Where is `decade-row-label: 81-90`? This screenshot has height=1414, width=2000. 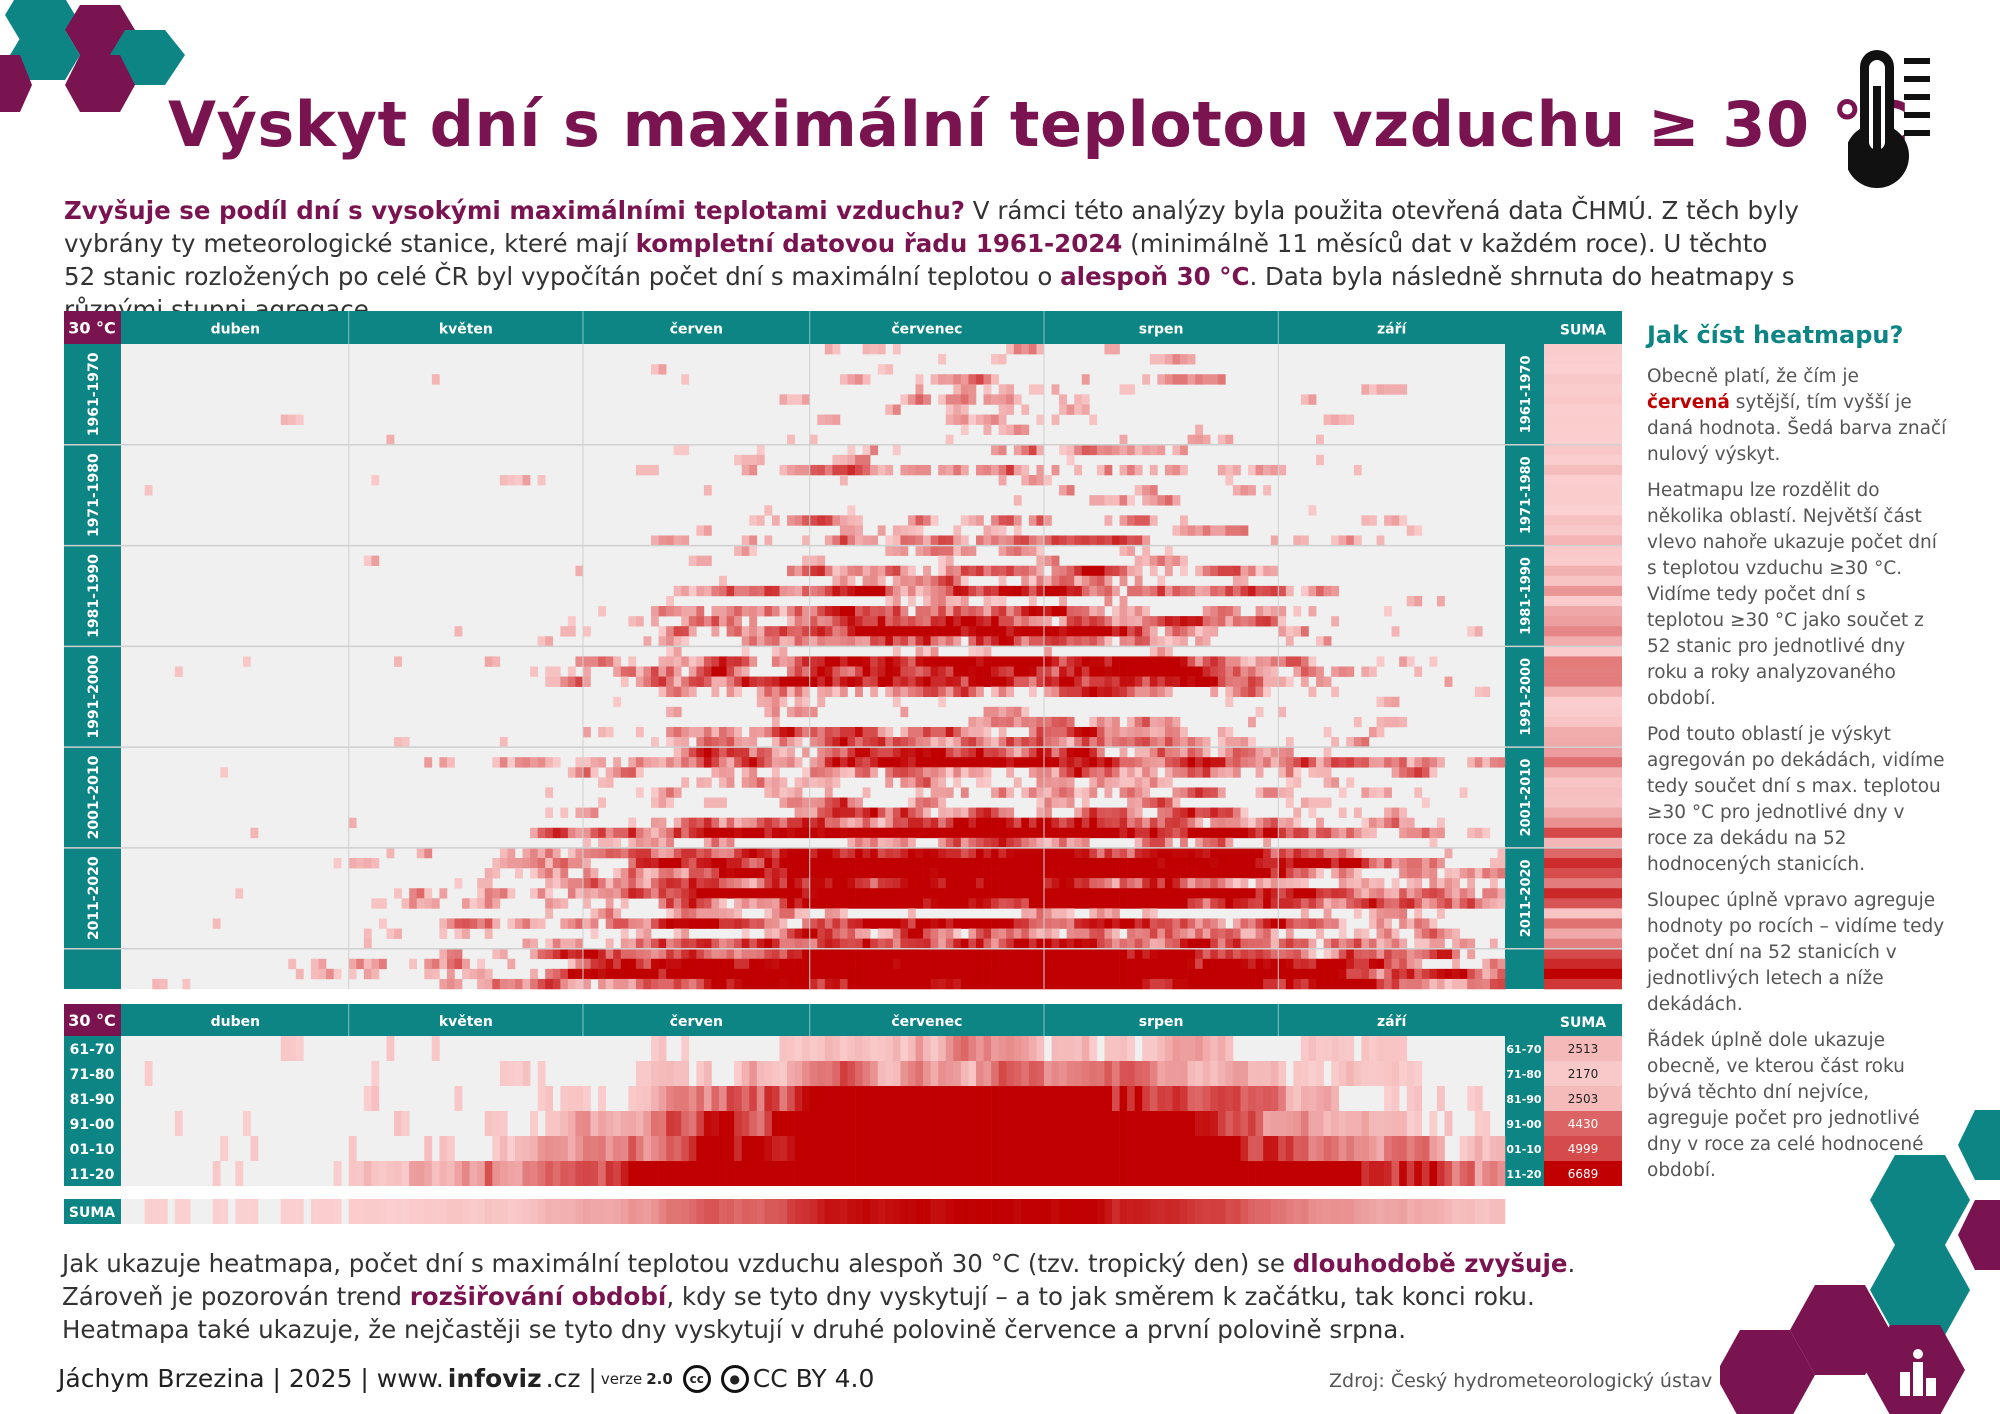 decade-row-label: 81-90 is located at coordinates (92, 1100).